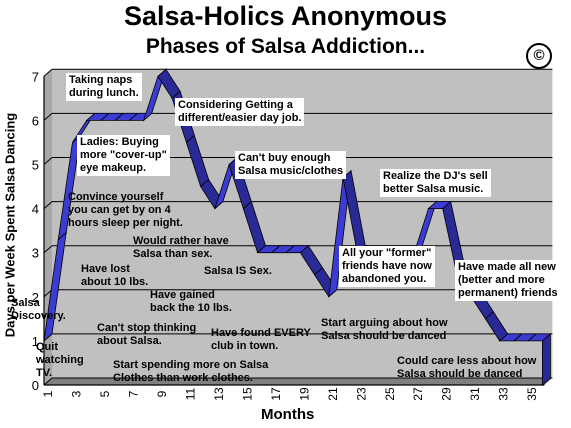 Image resolution: width=571 pixels, height=428 pixels. Describe the element at coordinates (35, 297) in the screenshot. I see `y-tick-label: 2` at that location.